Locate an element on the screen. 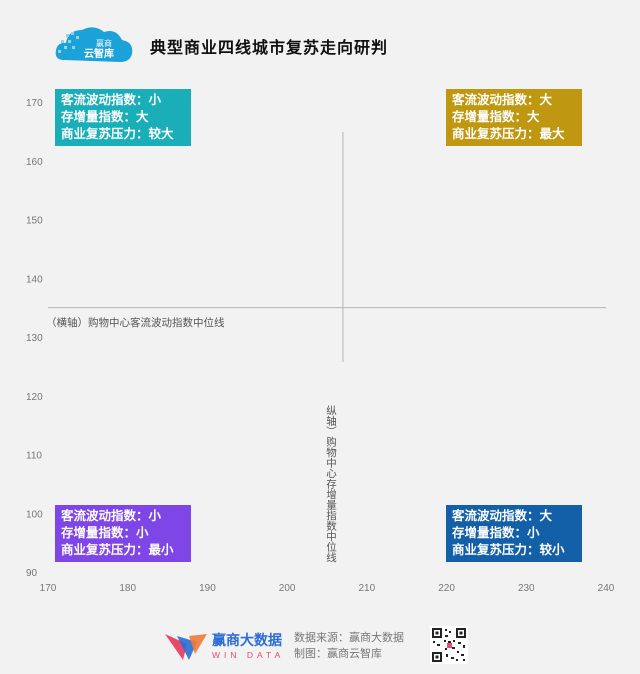 The image size is (640, 674). win-data-logo-icon is located at coordinates (186, 647).